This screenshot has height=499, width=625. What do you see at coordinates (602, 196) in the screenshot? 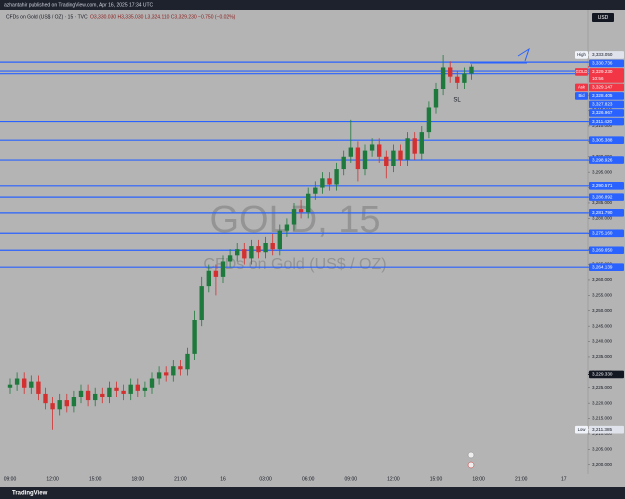
I see `price-badge-label: 3,286.892` at bounding box center [602, 196].